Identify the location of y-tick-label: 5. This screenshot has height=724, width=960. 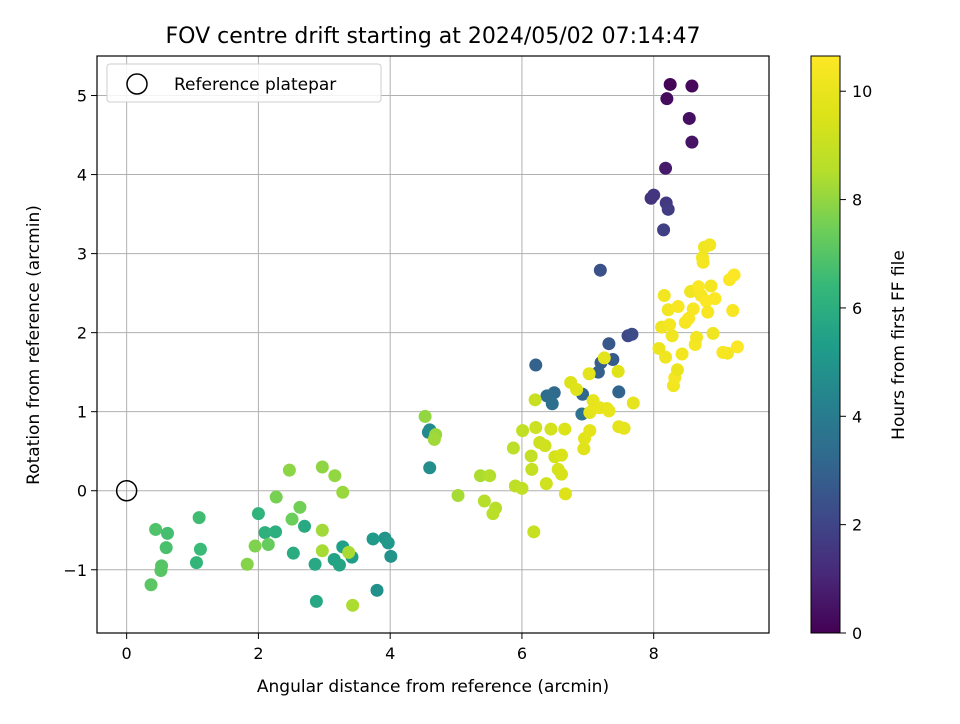
(82, 96).